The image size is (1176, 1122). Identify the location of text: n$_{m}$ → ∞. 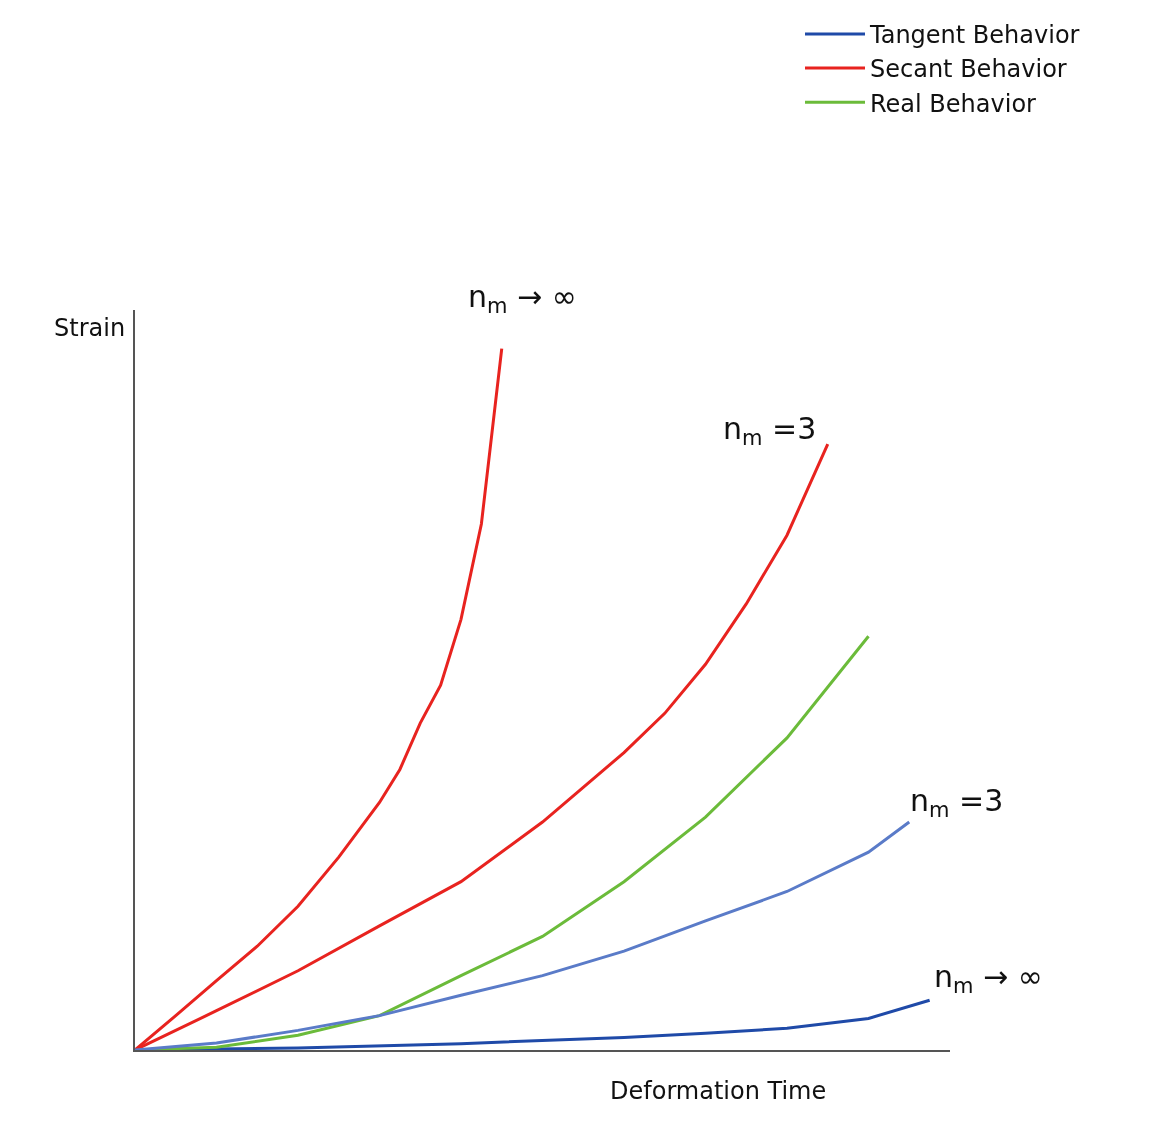
(522, 299).